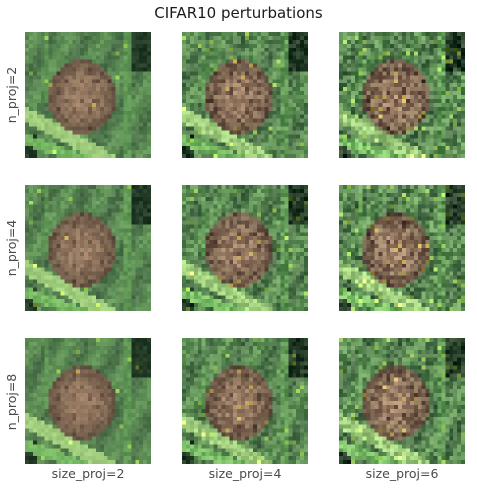 This screenshot has width=477, height=489. What do you see at coordinates (402, 248) in the screenshot?
I see `perturbed-image-r2-c3` at bounding box center [402, 248].